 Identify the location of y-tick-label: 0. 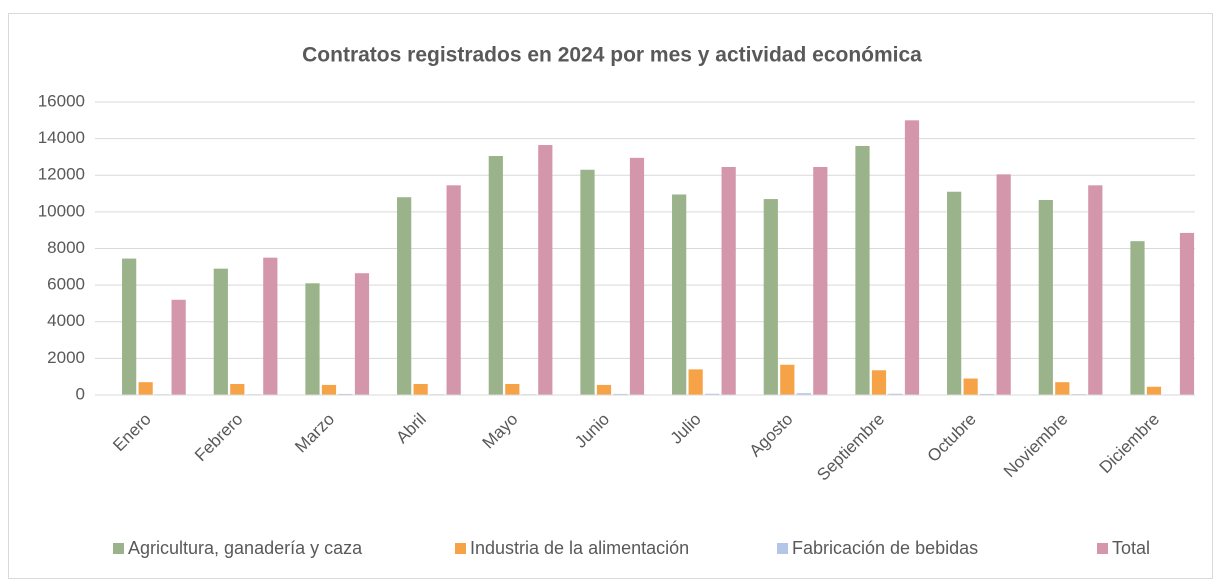
(80, 393).